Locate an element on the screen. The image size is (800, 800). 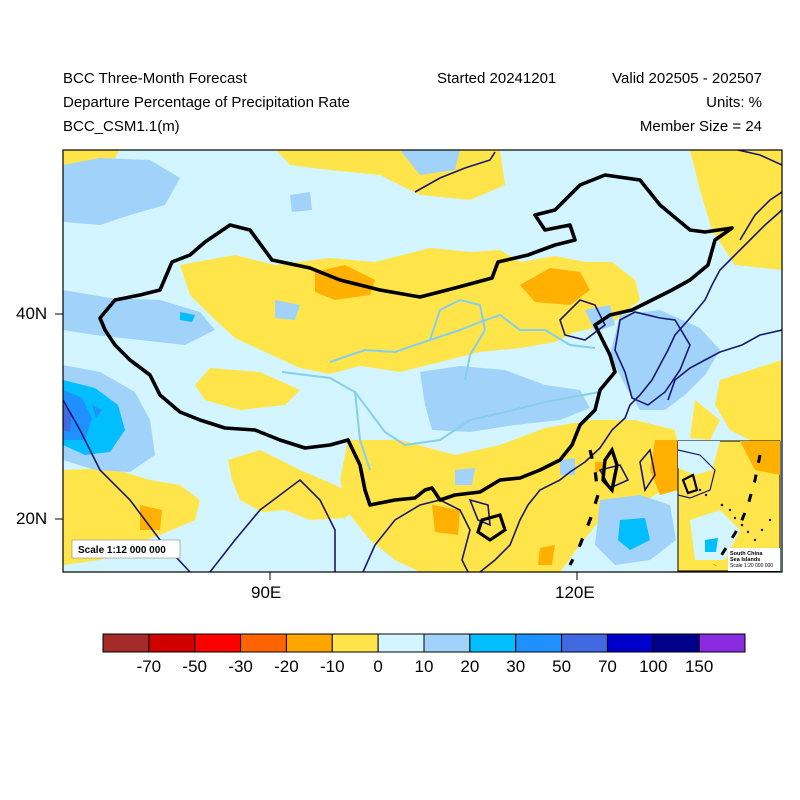
legend-label: -20 is located at coordinates (286, 666).